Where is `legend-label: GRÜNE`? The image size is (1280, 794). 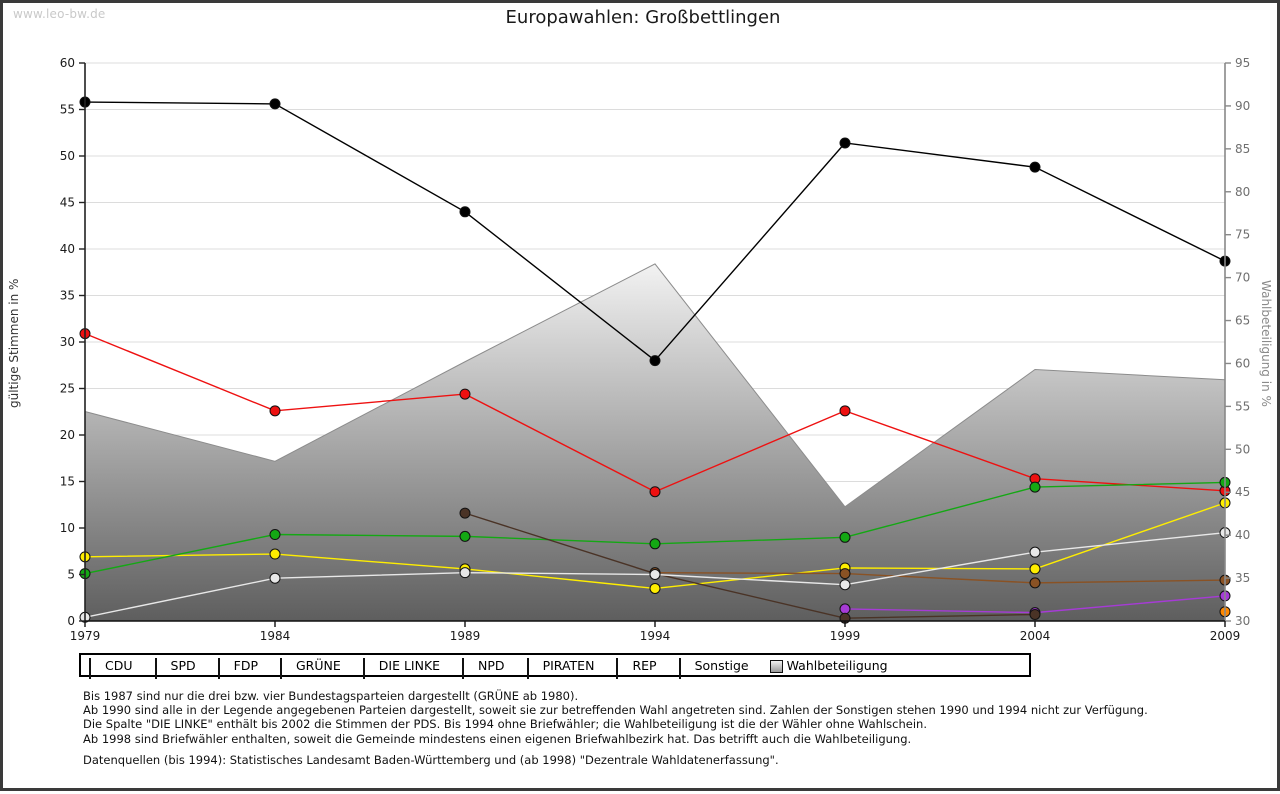
legend-label: GRÜNE is located at coordinates (318, 665).